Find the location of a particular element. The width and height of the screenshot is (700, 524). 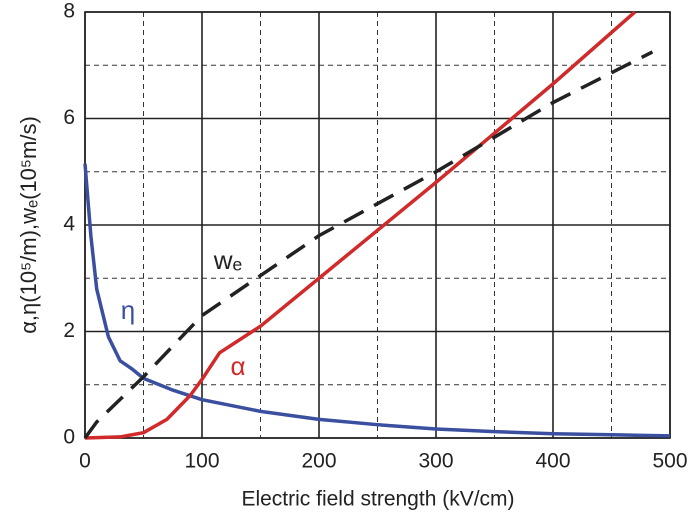

y-tick-label: 6 is located at coordinates (69, 117).